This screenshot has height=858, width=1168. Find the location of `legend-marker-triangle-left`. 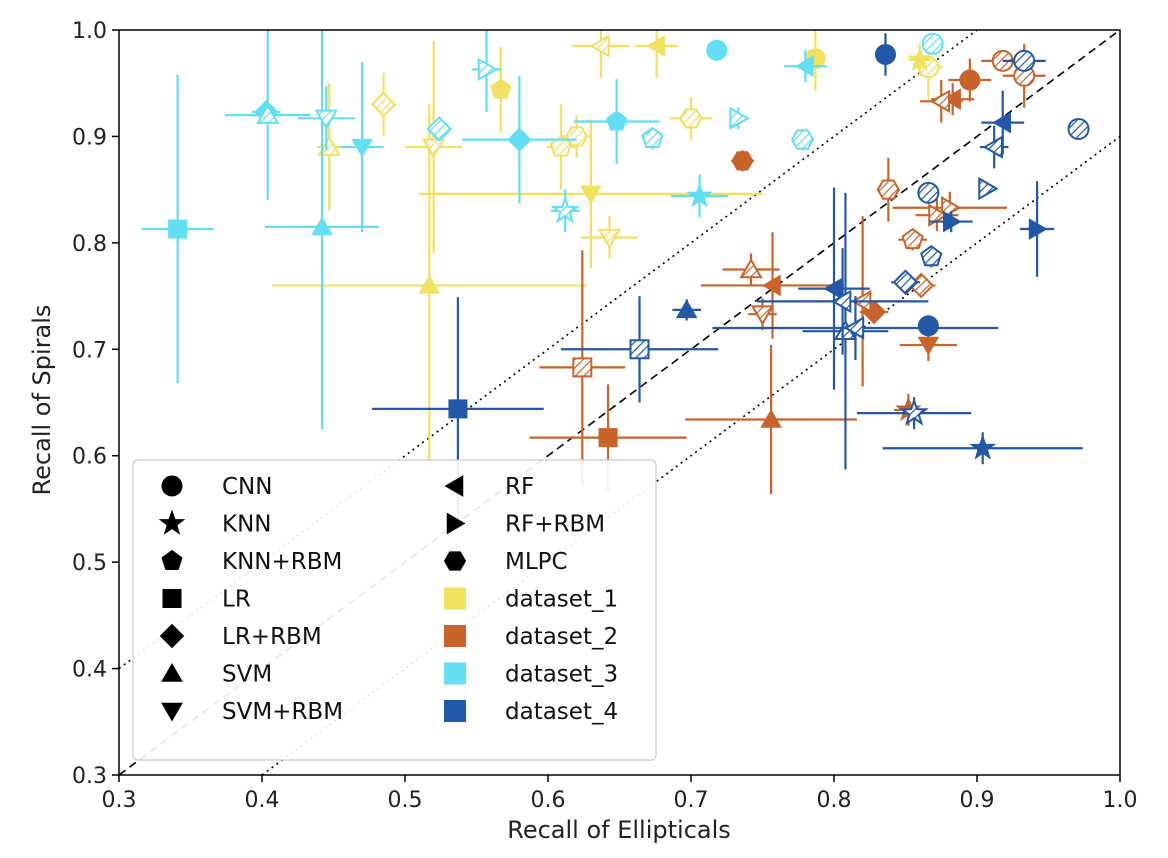

legend-marker-triangle-left is located at coordinates (454, 486).